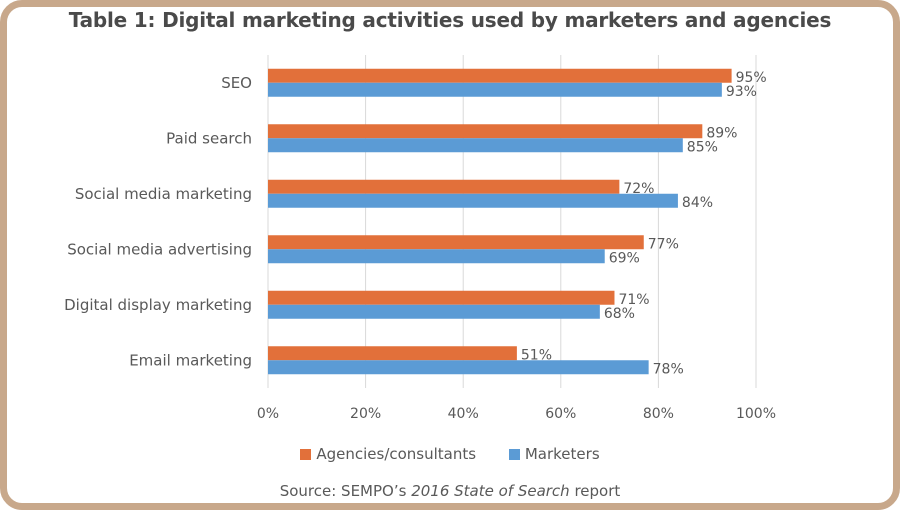 The image size is (900, 510). Describe the element at coordinates (663, 244) in the screenshot. I see `data-label: 77%` at that location.